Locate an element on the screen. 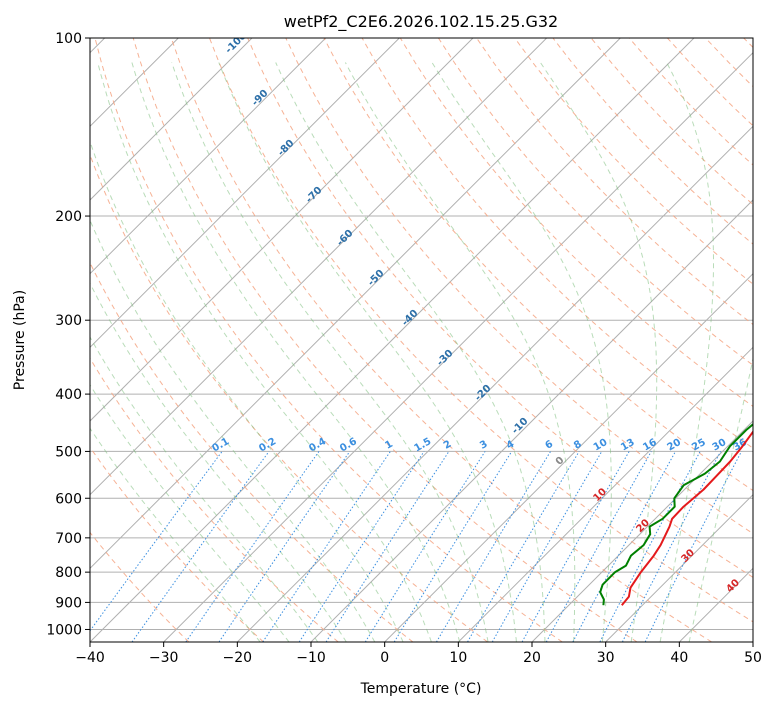  y-tick-label: 700 is located at coordinates (68, 539).